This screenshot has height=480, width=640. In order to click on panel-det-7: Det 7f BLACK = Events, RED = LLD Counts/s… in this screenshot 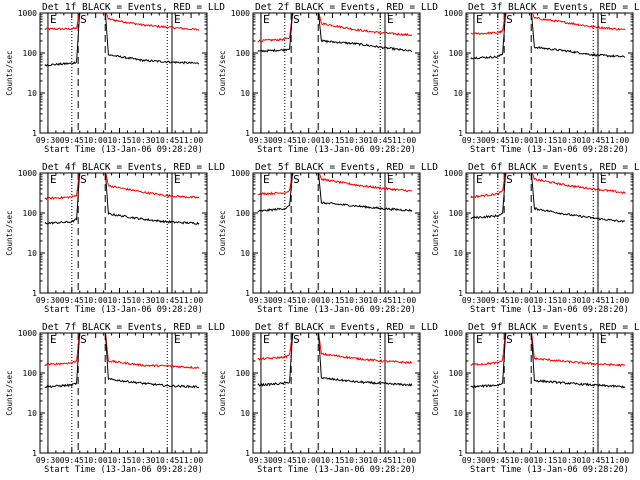, I will do `click(115, 398)`.